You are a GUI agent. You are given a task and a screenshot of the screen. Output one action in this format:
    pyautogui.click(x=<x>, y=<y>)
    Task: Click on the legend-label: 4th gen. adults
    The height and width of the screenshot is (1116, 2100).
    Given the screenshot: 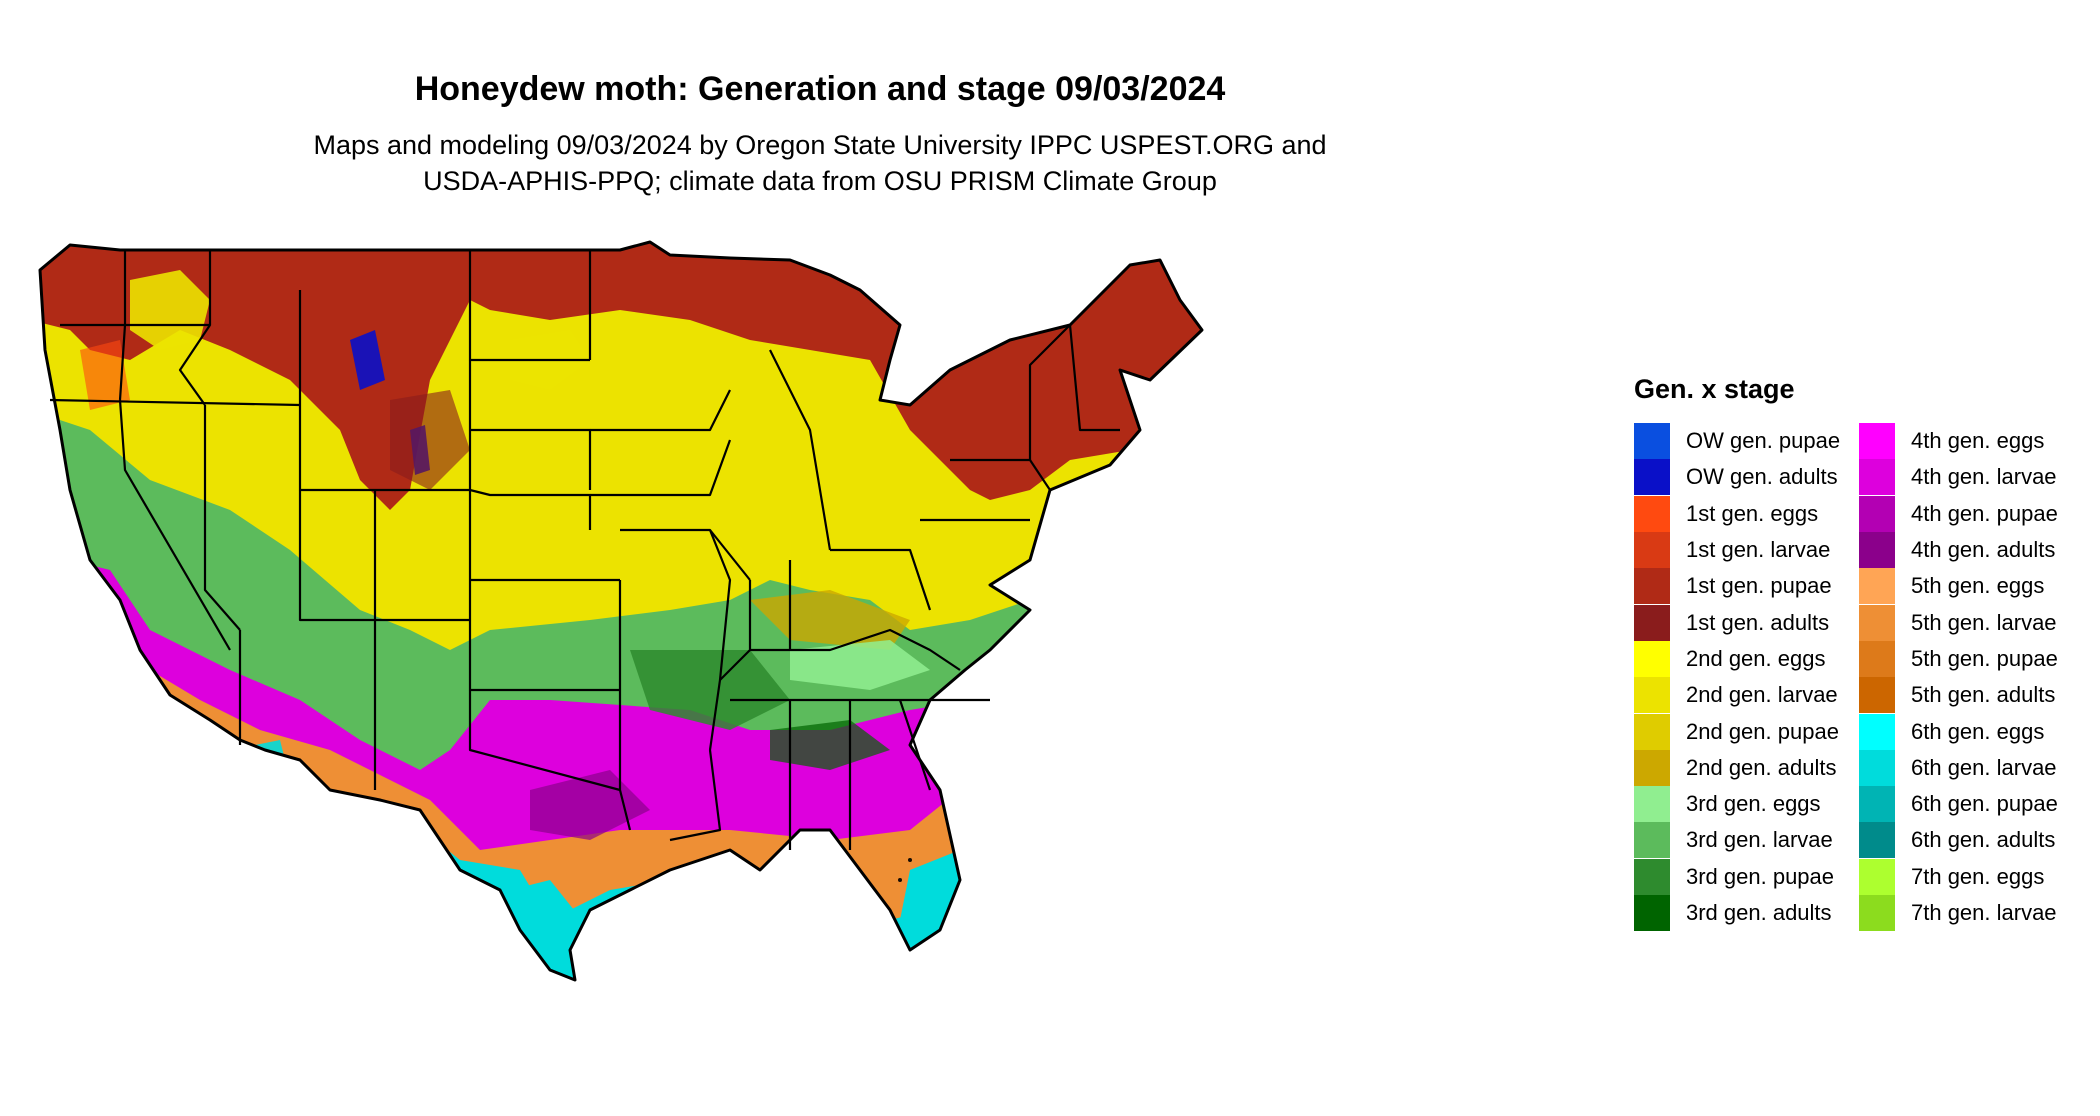 What is the action you would take?
    pyautogui.click(x=1983, y=550)
    